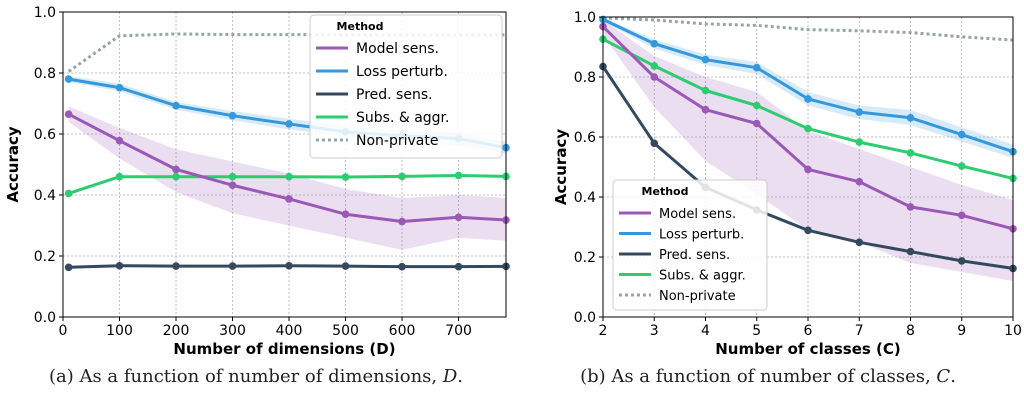  What do you see at coordinates (45, 74) in the screenshot?
I see `chart-a-ytick-label-4: 0.8` at bounding box center [45, 74].